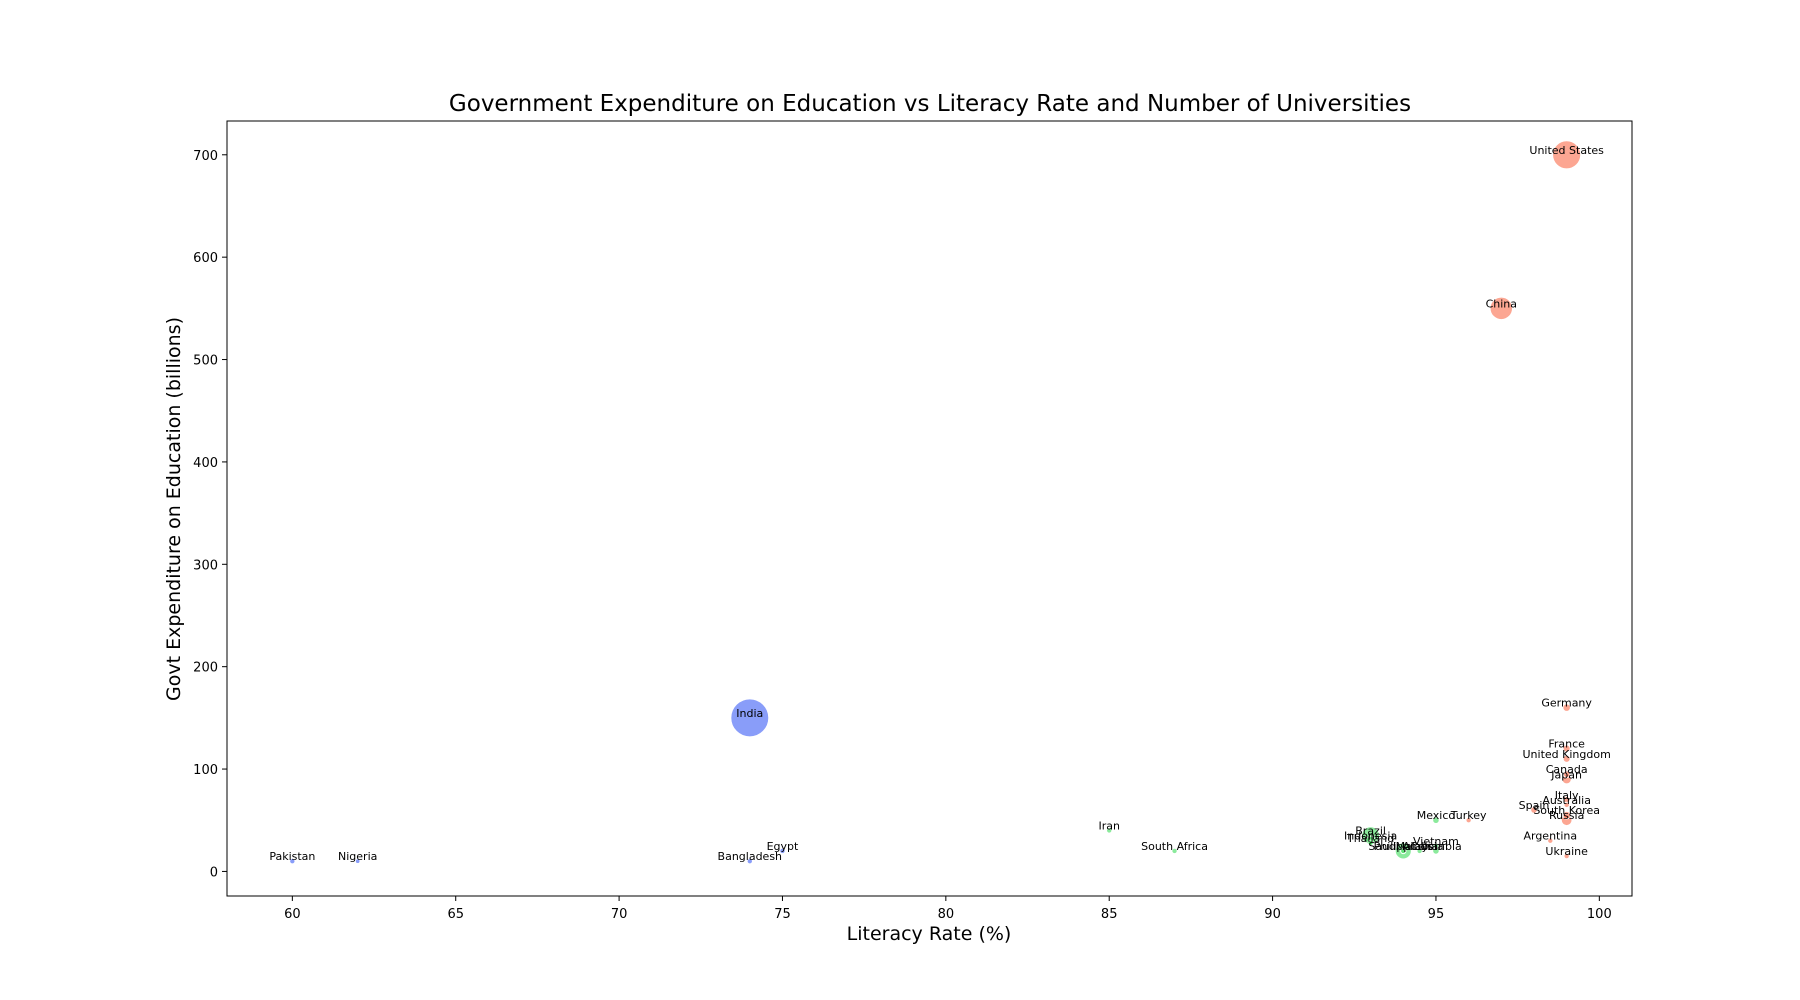 This screenshot has height=1000, width=1800. What do you see at coordinates (205, 463) in the screenshot?
I see `y-tick-label: 400` at bounding box center [205, 463].